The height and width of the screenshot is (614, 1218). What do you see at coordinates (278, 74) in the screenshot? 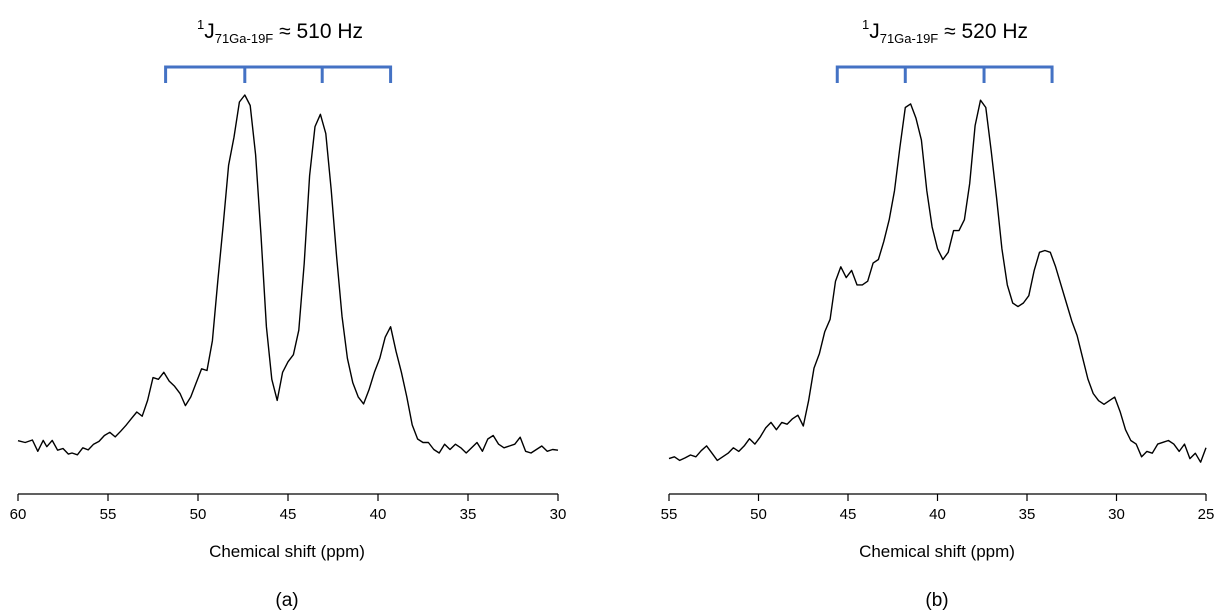
I see `panel-a-multiplet-bracket` at bounding box center [278, 74].